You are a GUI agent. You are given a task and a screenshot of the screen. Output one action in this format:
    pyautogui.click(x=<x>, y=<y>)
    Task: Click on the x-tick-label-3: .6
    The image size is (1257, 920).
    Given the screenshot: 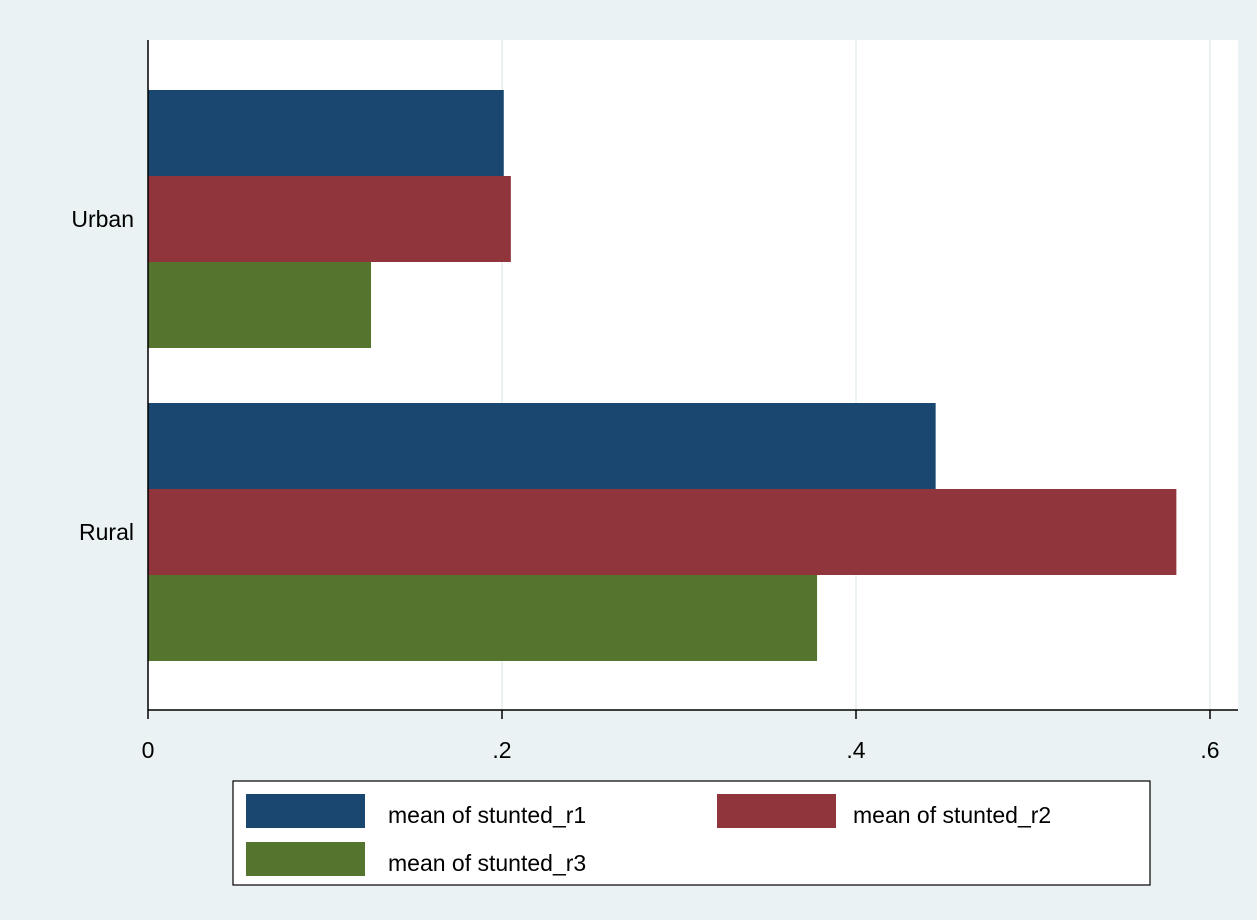 What is the action you would take?
    pyautogui.click(x=1209, y=750)
    